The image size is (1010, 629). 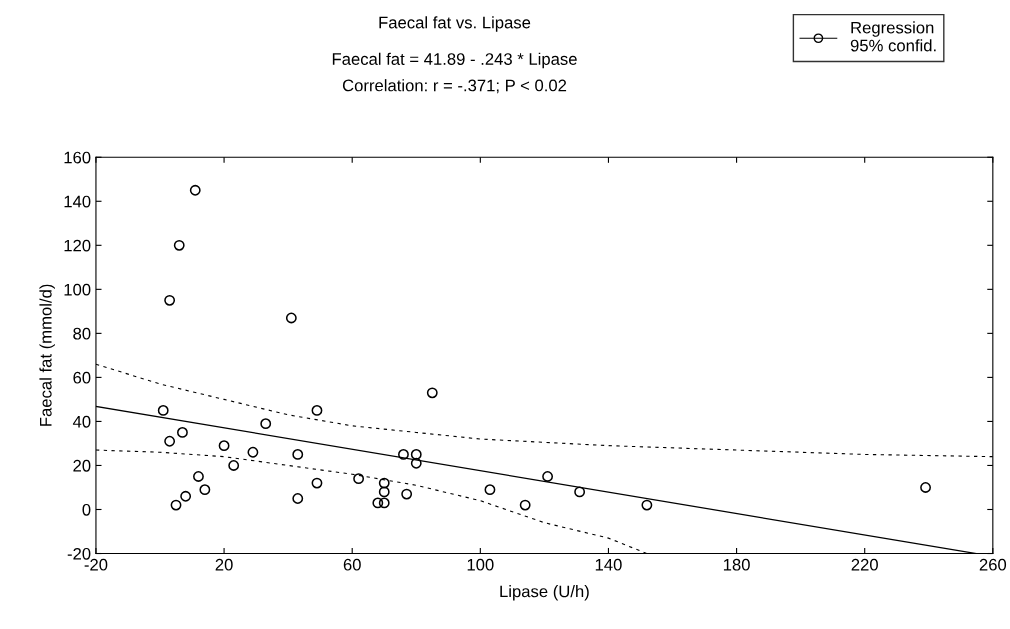 What do you see at coordinates (77, 289) in the screenshot?
I see `y-tick-label: 100` at bounding box center [77, 289].